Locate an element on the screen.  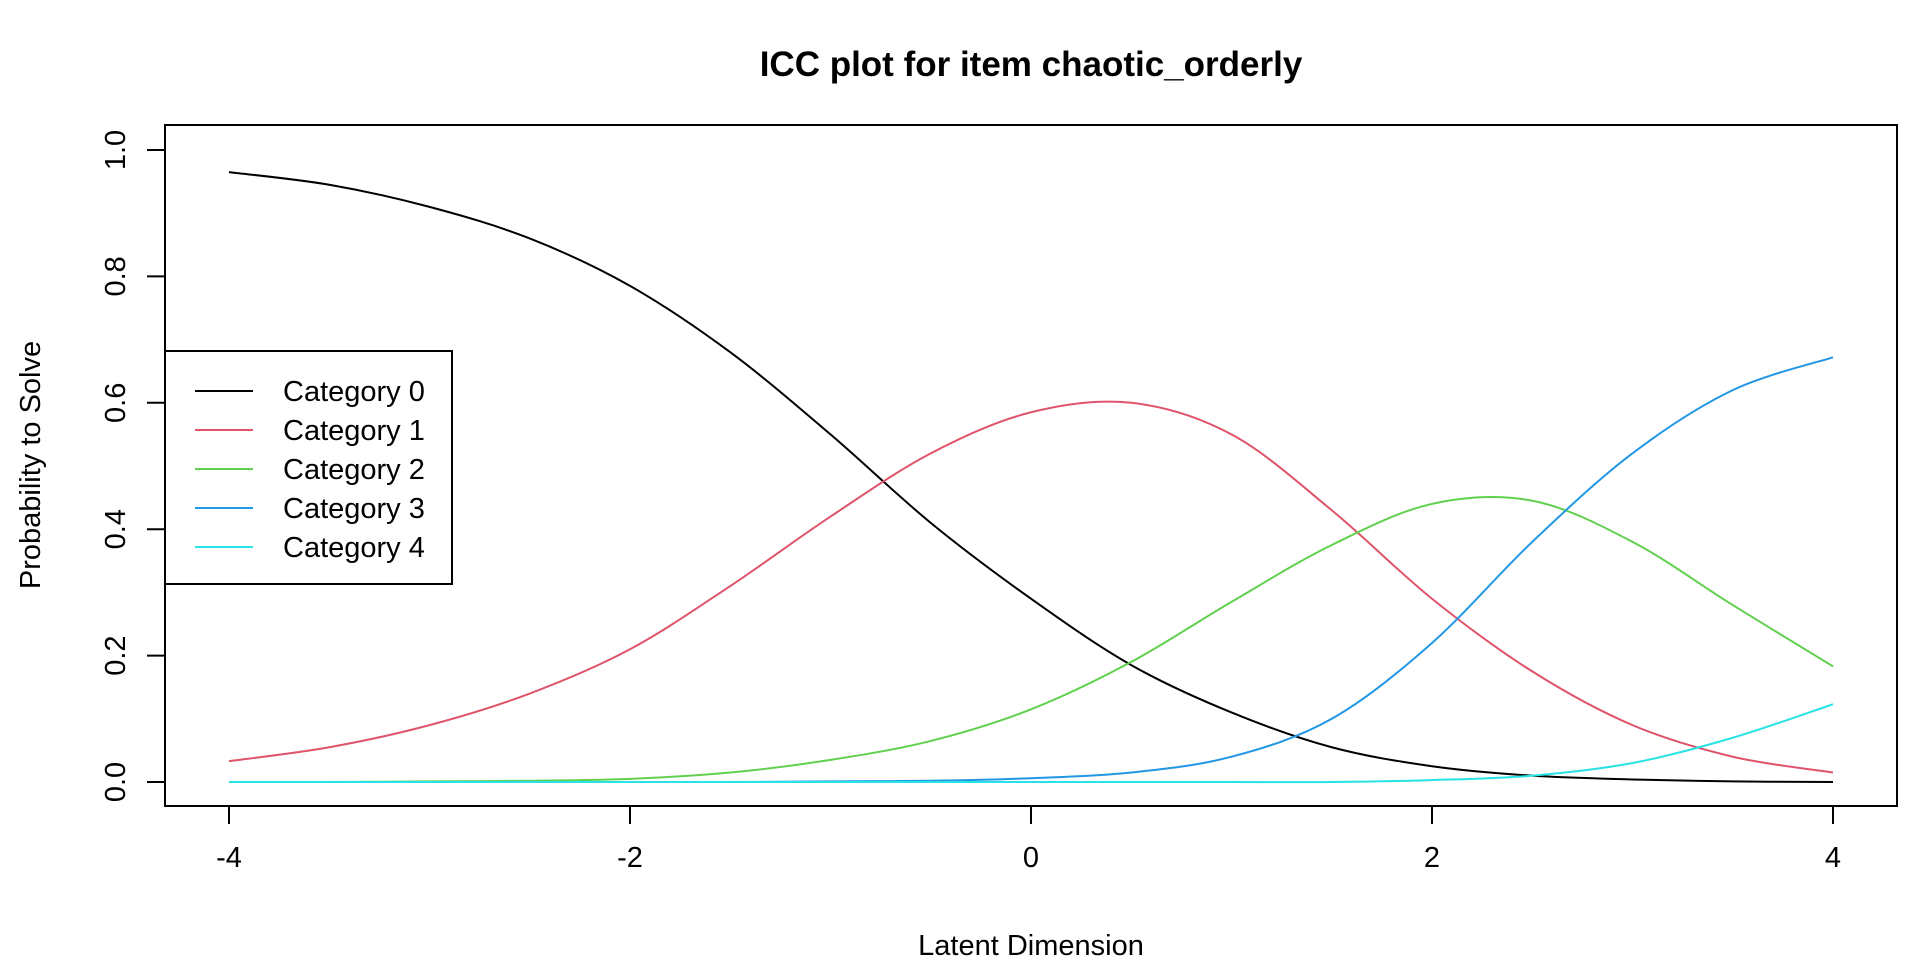
y-tick-label: 0.0 is located at coordinates (116, 782).